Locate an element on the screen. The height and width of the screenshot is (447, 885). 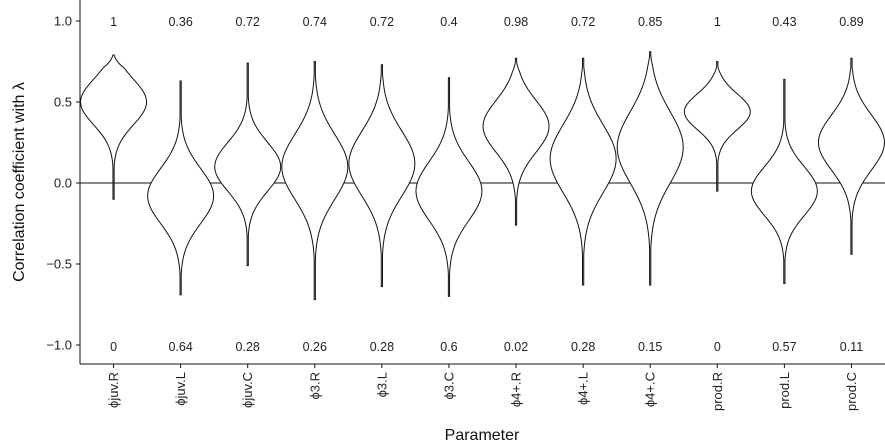
y-tick-label: −1.0 is located at coordinates (59, 345).